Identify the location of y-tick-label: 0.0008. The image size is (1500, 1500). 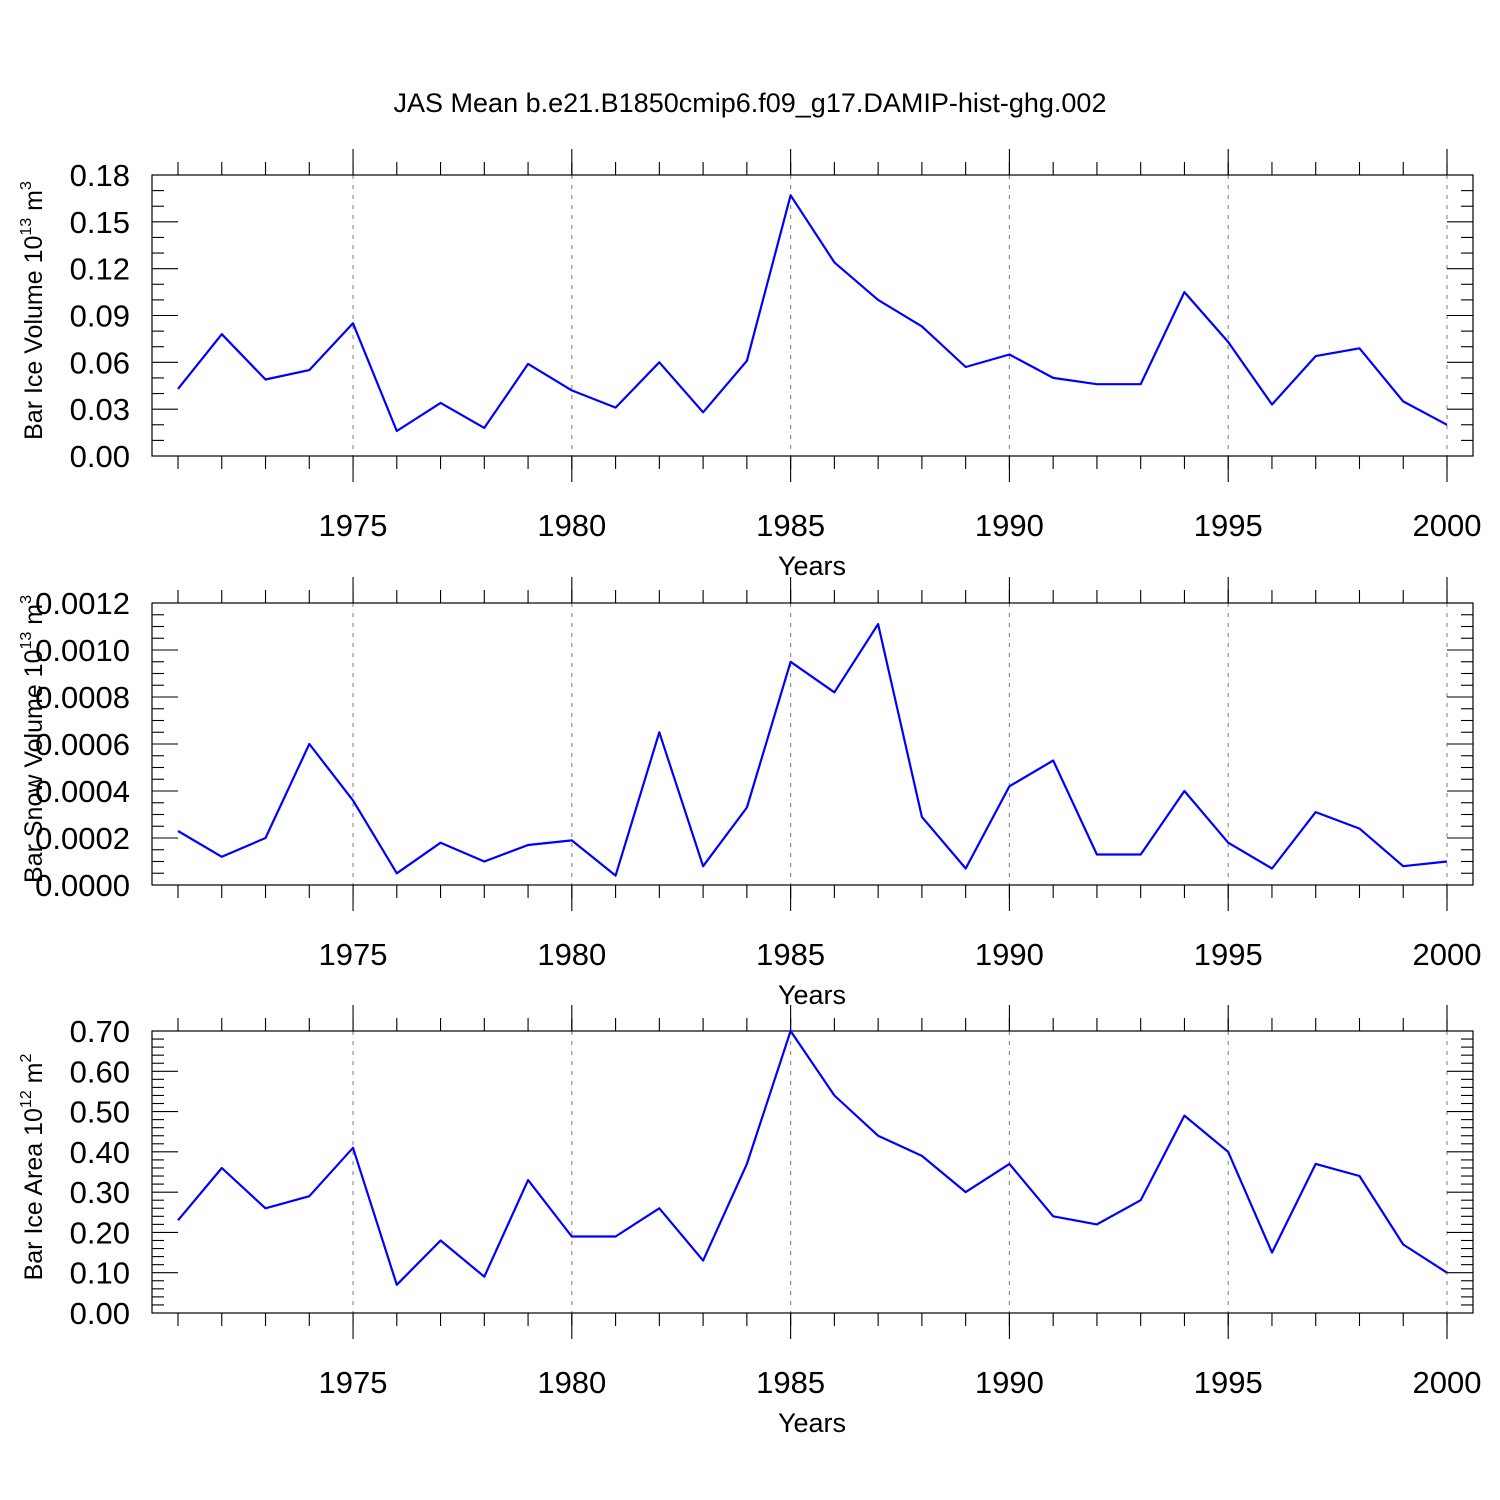
(82, 697).